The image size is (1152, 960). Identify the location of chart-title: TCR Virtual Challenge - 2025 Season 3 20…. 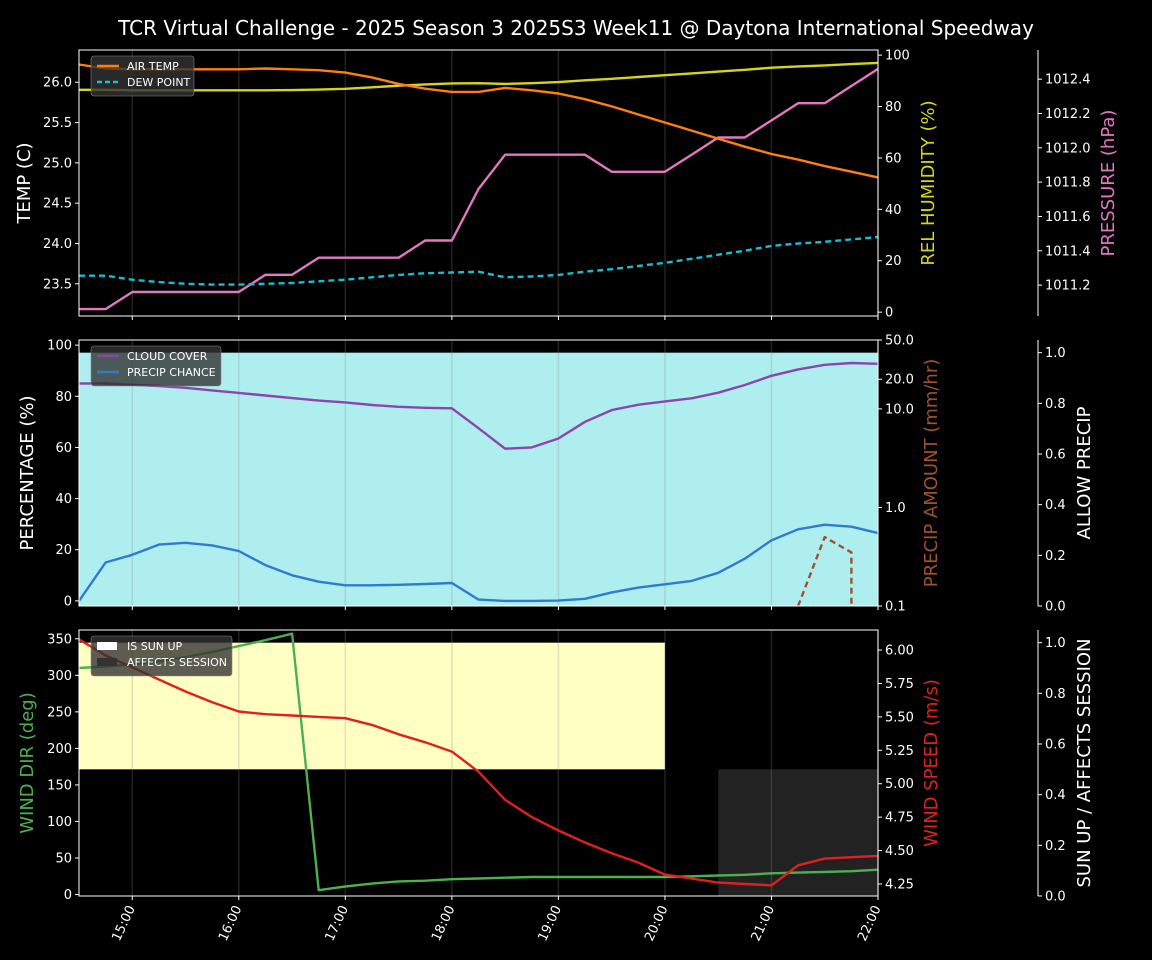
(575, 28).